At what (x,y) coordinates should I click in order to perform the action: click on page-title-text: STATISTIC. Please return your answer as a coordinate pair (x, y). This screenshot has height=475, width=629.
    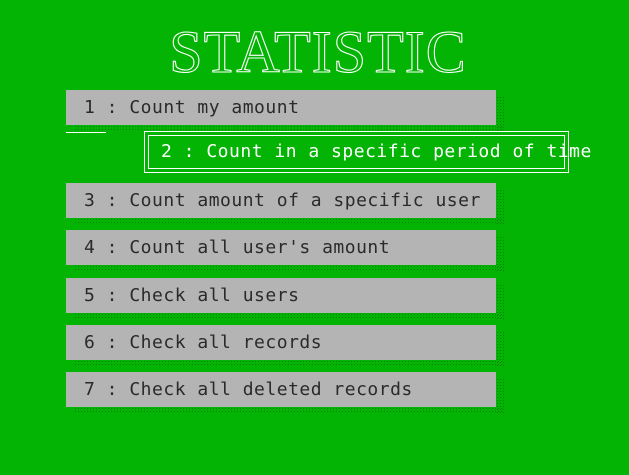
    Looking at the image, I should click on (318, 50).